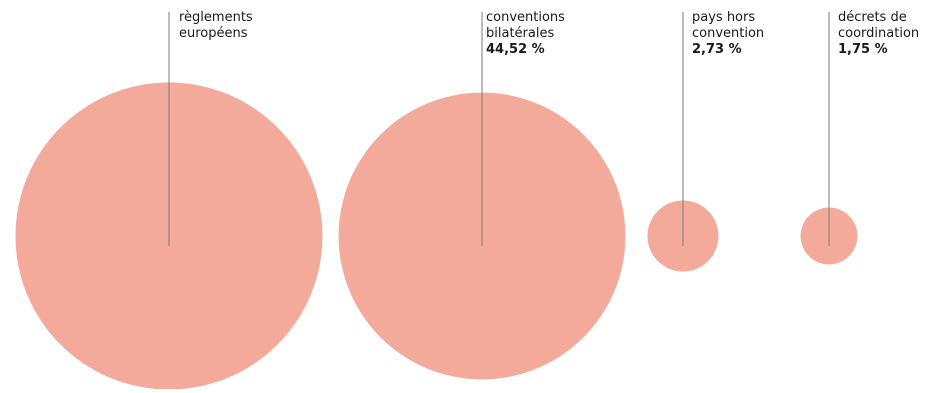 This screenshot has height=393, width=929. Describe the element at coordinates (878, 18) in the screenshot. I see `bubble-label-line: décrets de` at that location.